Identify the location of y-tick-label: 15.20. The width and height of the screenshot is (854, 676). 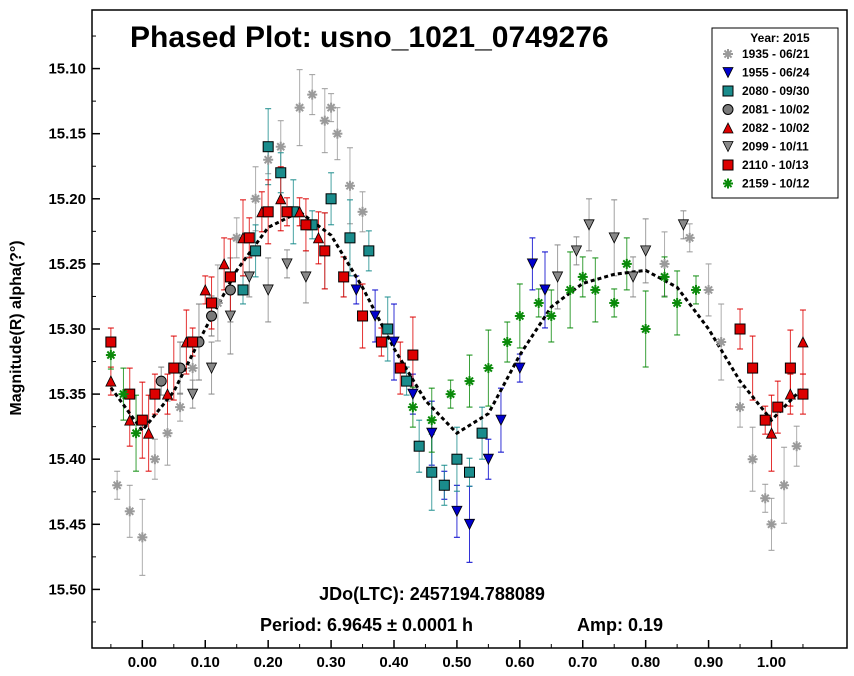
(67, 199).